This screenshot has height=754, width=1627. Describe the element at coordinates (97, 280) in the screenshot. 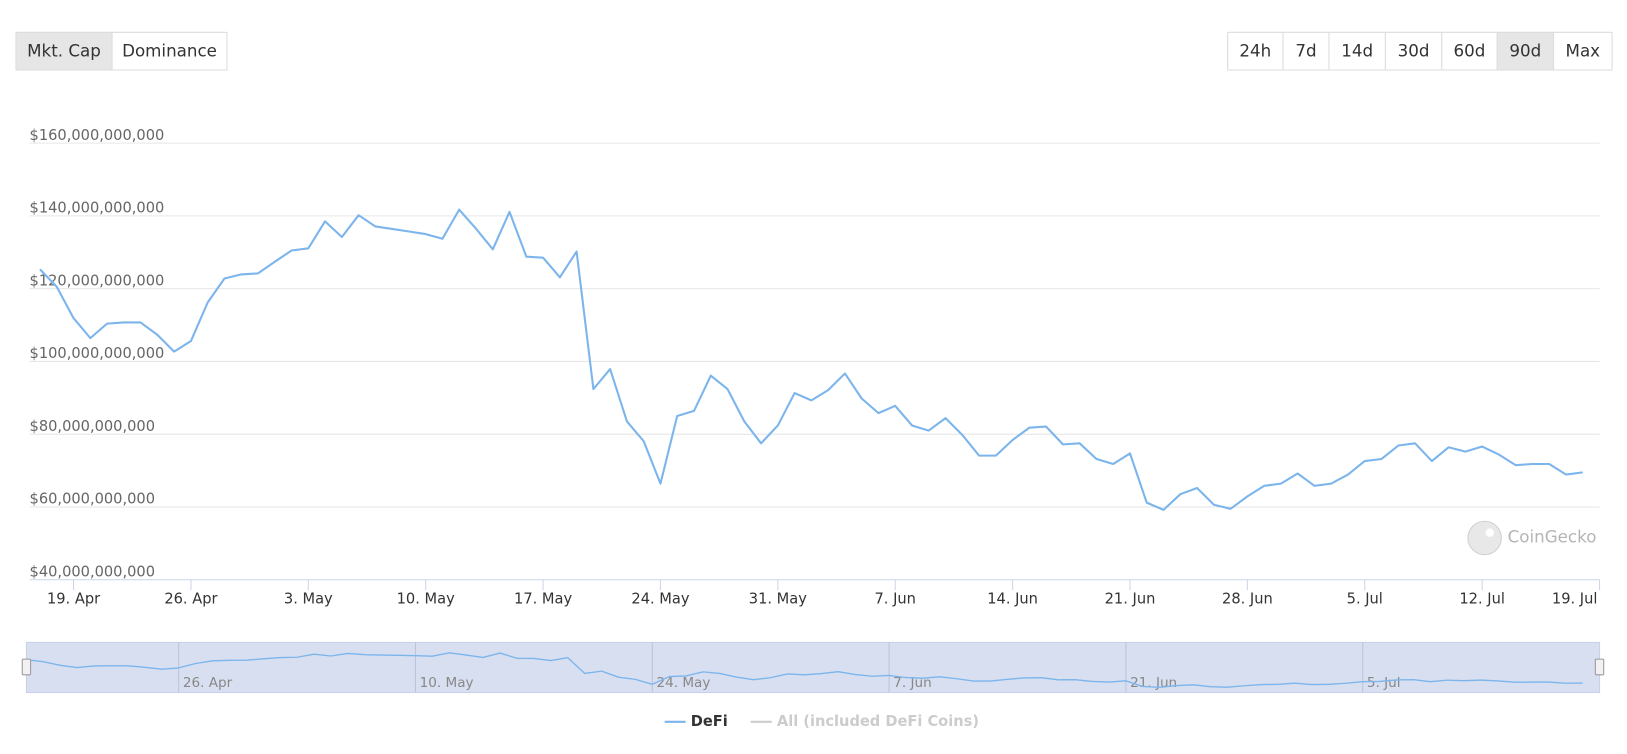

I see `y-tick-label: $120,000,000,000` at that location.